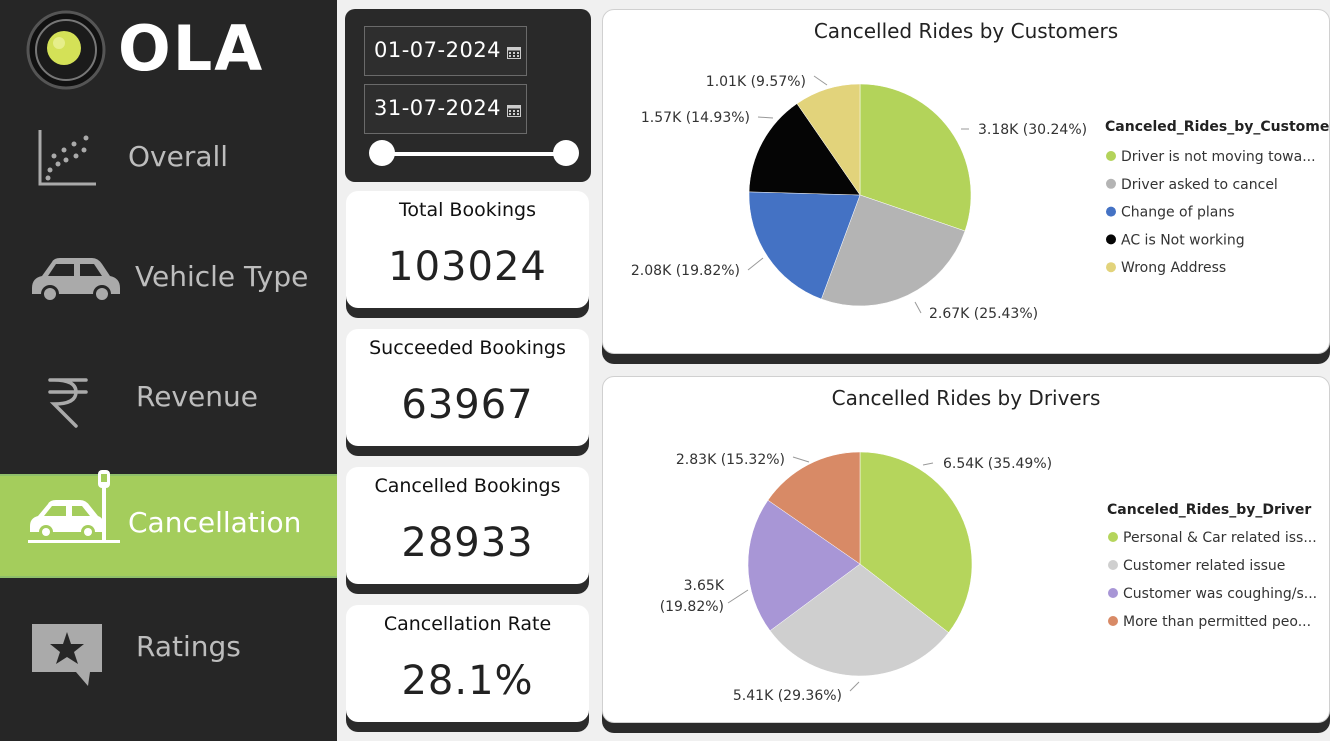  Describe the element at coordinates (467, 348) in the screenshot. I see `kpi-title: Succeeded Bookings` at that location.